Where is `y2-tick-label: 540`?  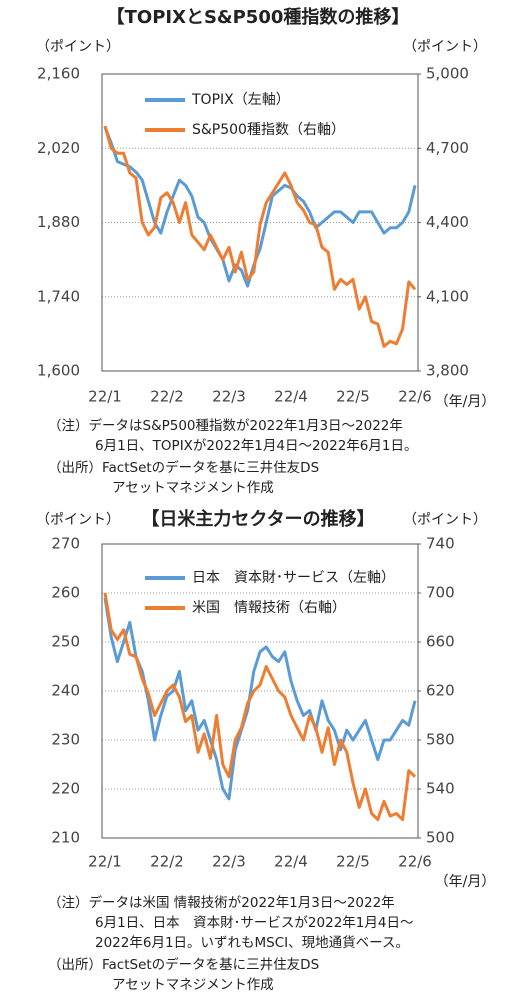 y2-tick-label: 540 is located at coordinates (440, 789).